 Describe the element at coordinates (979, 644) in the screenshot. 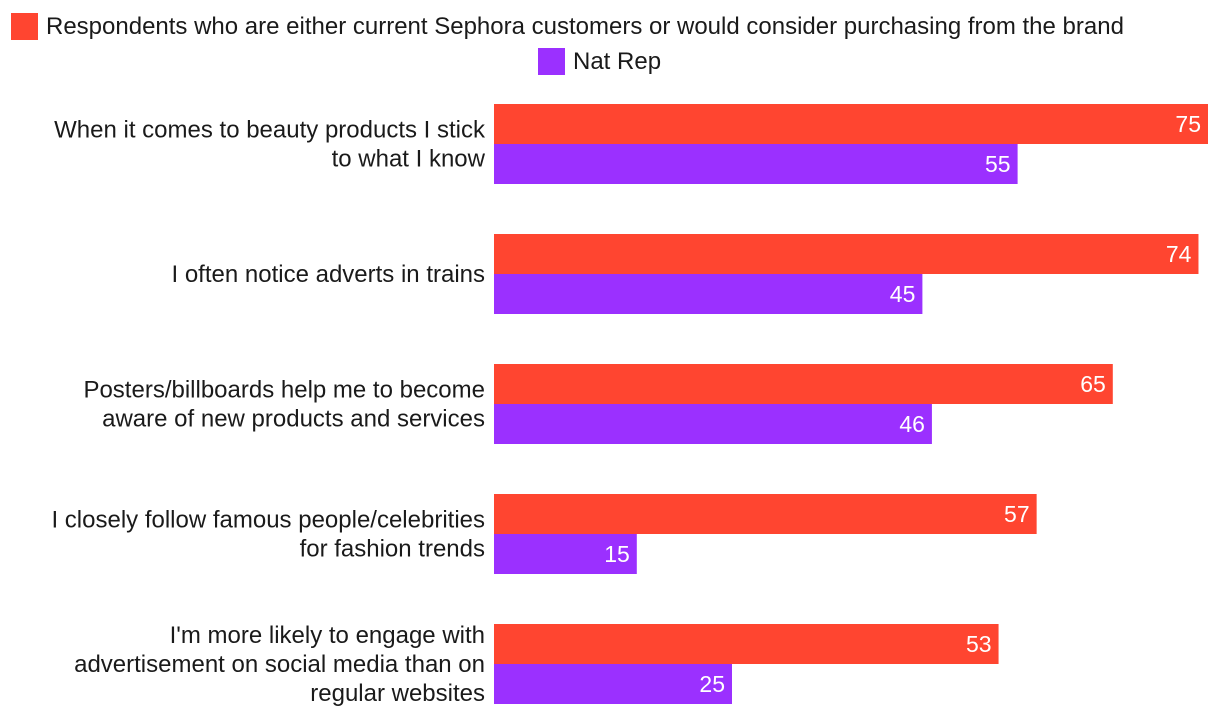

I see `value-label-sephora-5: 53` at that location.